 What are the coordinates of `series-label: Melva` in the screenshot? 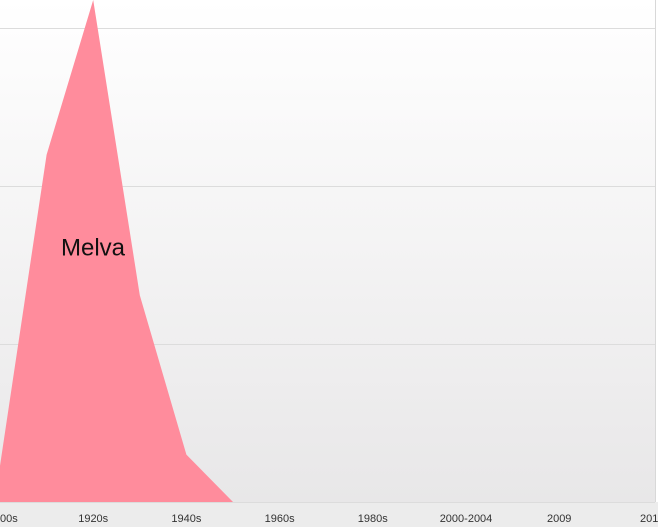 It's located at (93, 247).